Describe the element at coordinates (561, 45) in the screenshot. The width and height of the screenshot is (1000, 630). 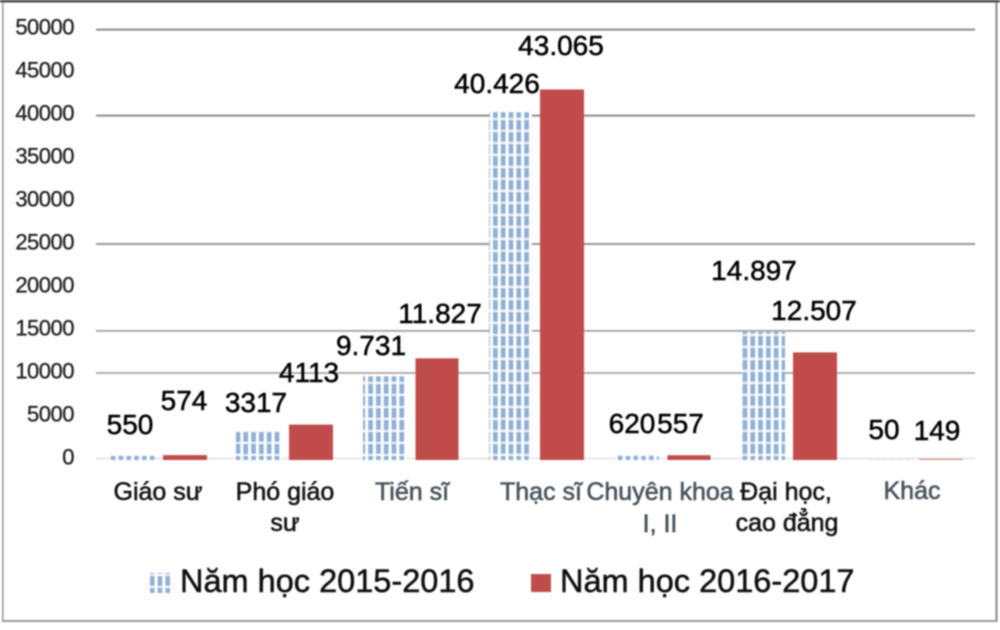
I see `svg-text: 43.065` at that location.